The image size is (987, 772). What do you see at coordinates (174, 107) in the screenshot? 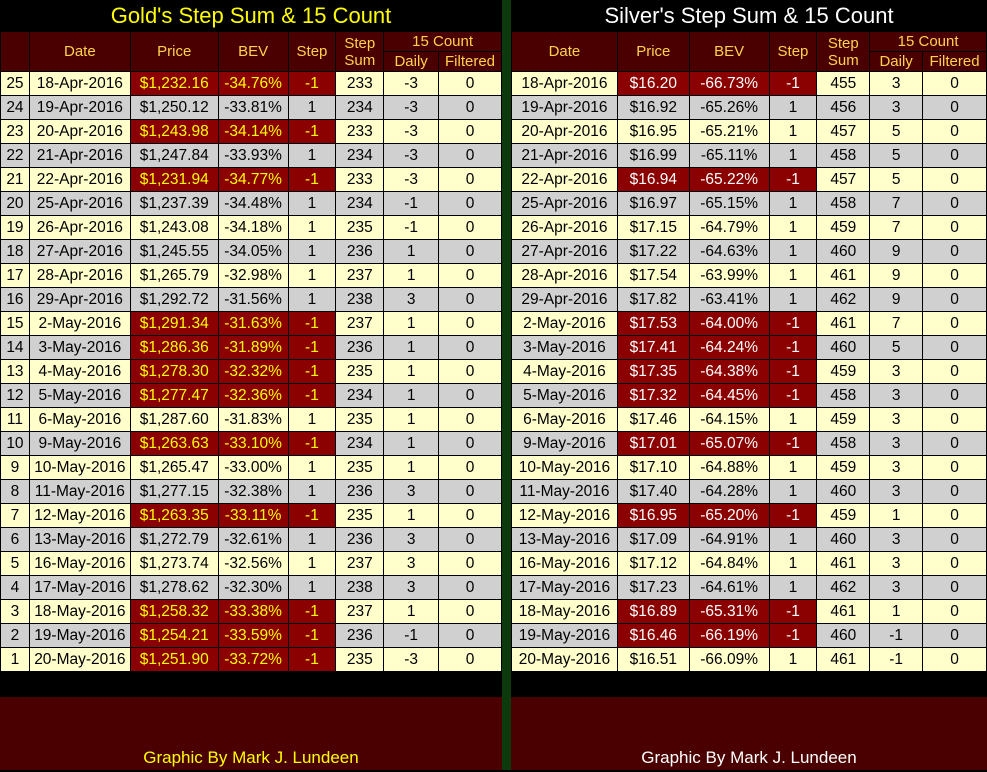
I see `table-cell: $1,250.12` at bounding box center [174, 107].